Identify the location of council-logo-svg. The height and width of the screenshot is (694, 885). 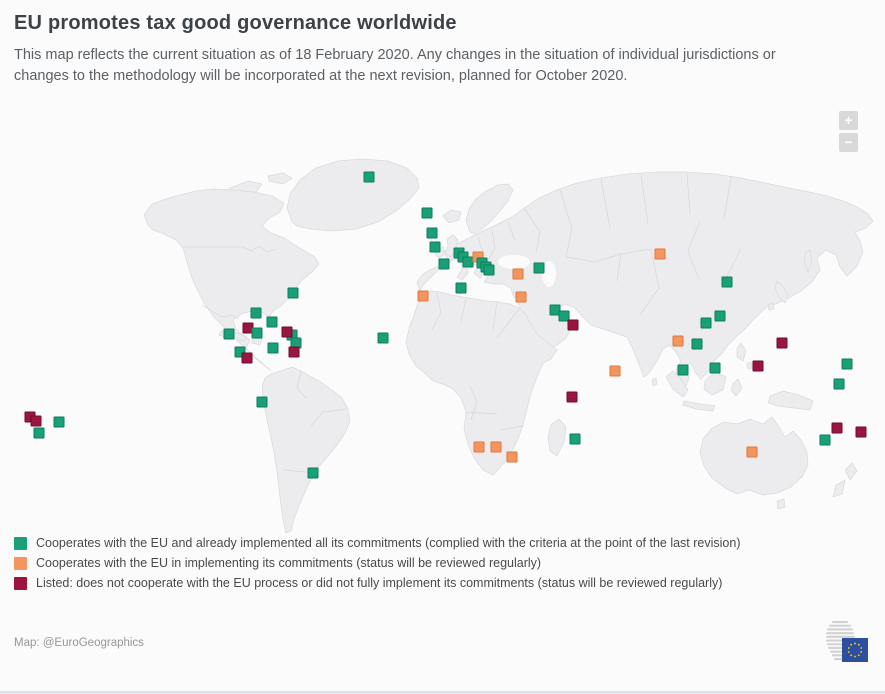
(847, 641).